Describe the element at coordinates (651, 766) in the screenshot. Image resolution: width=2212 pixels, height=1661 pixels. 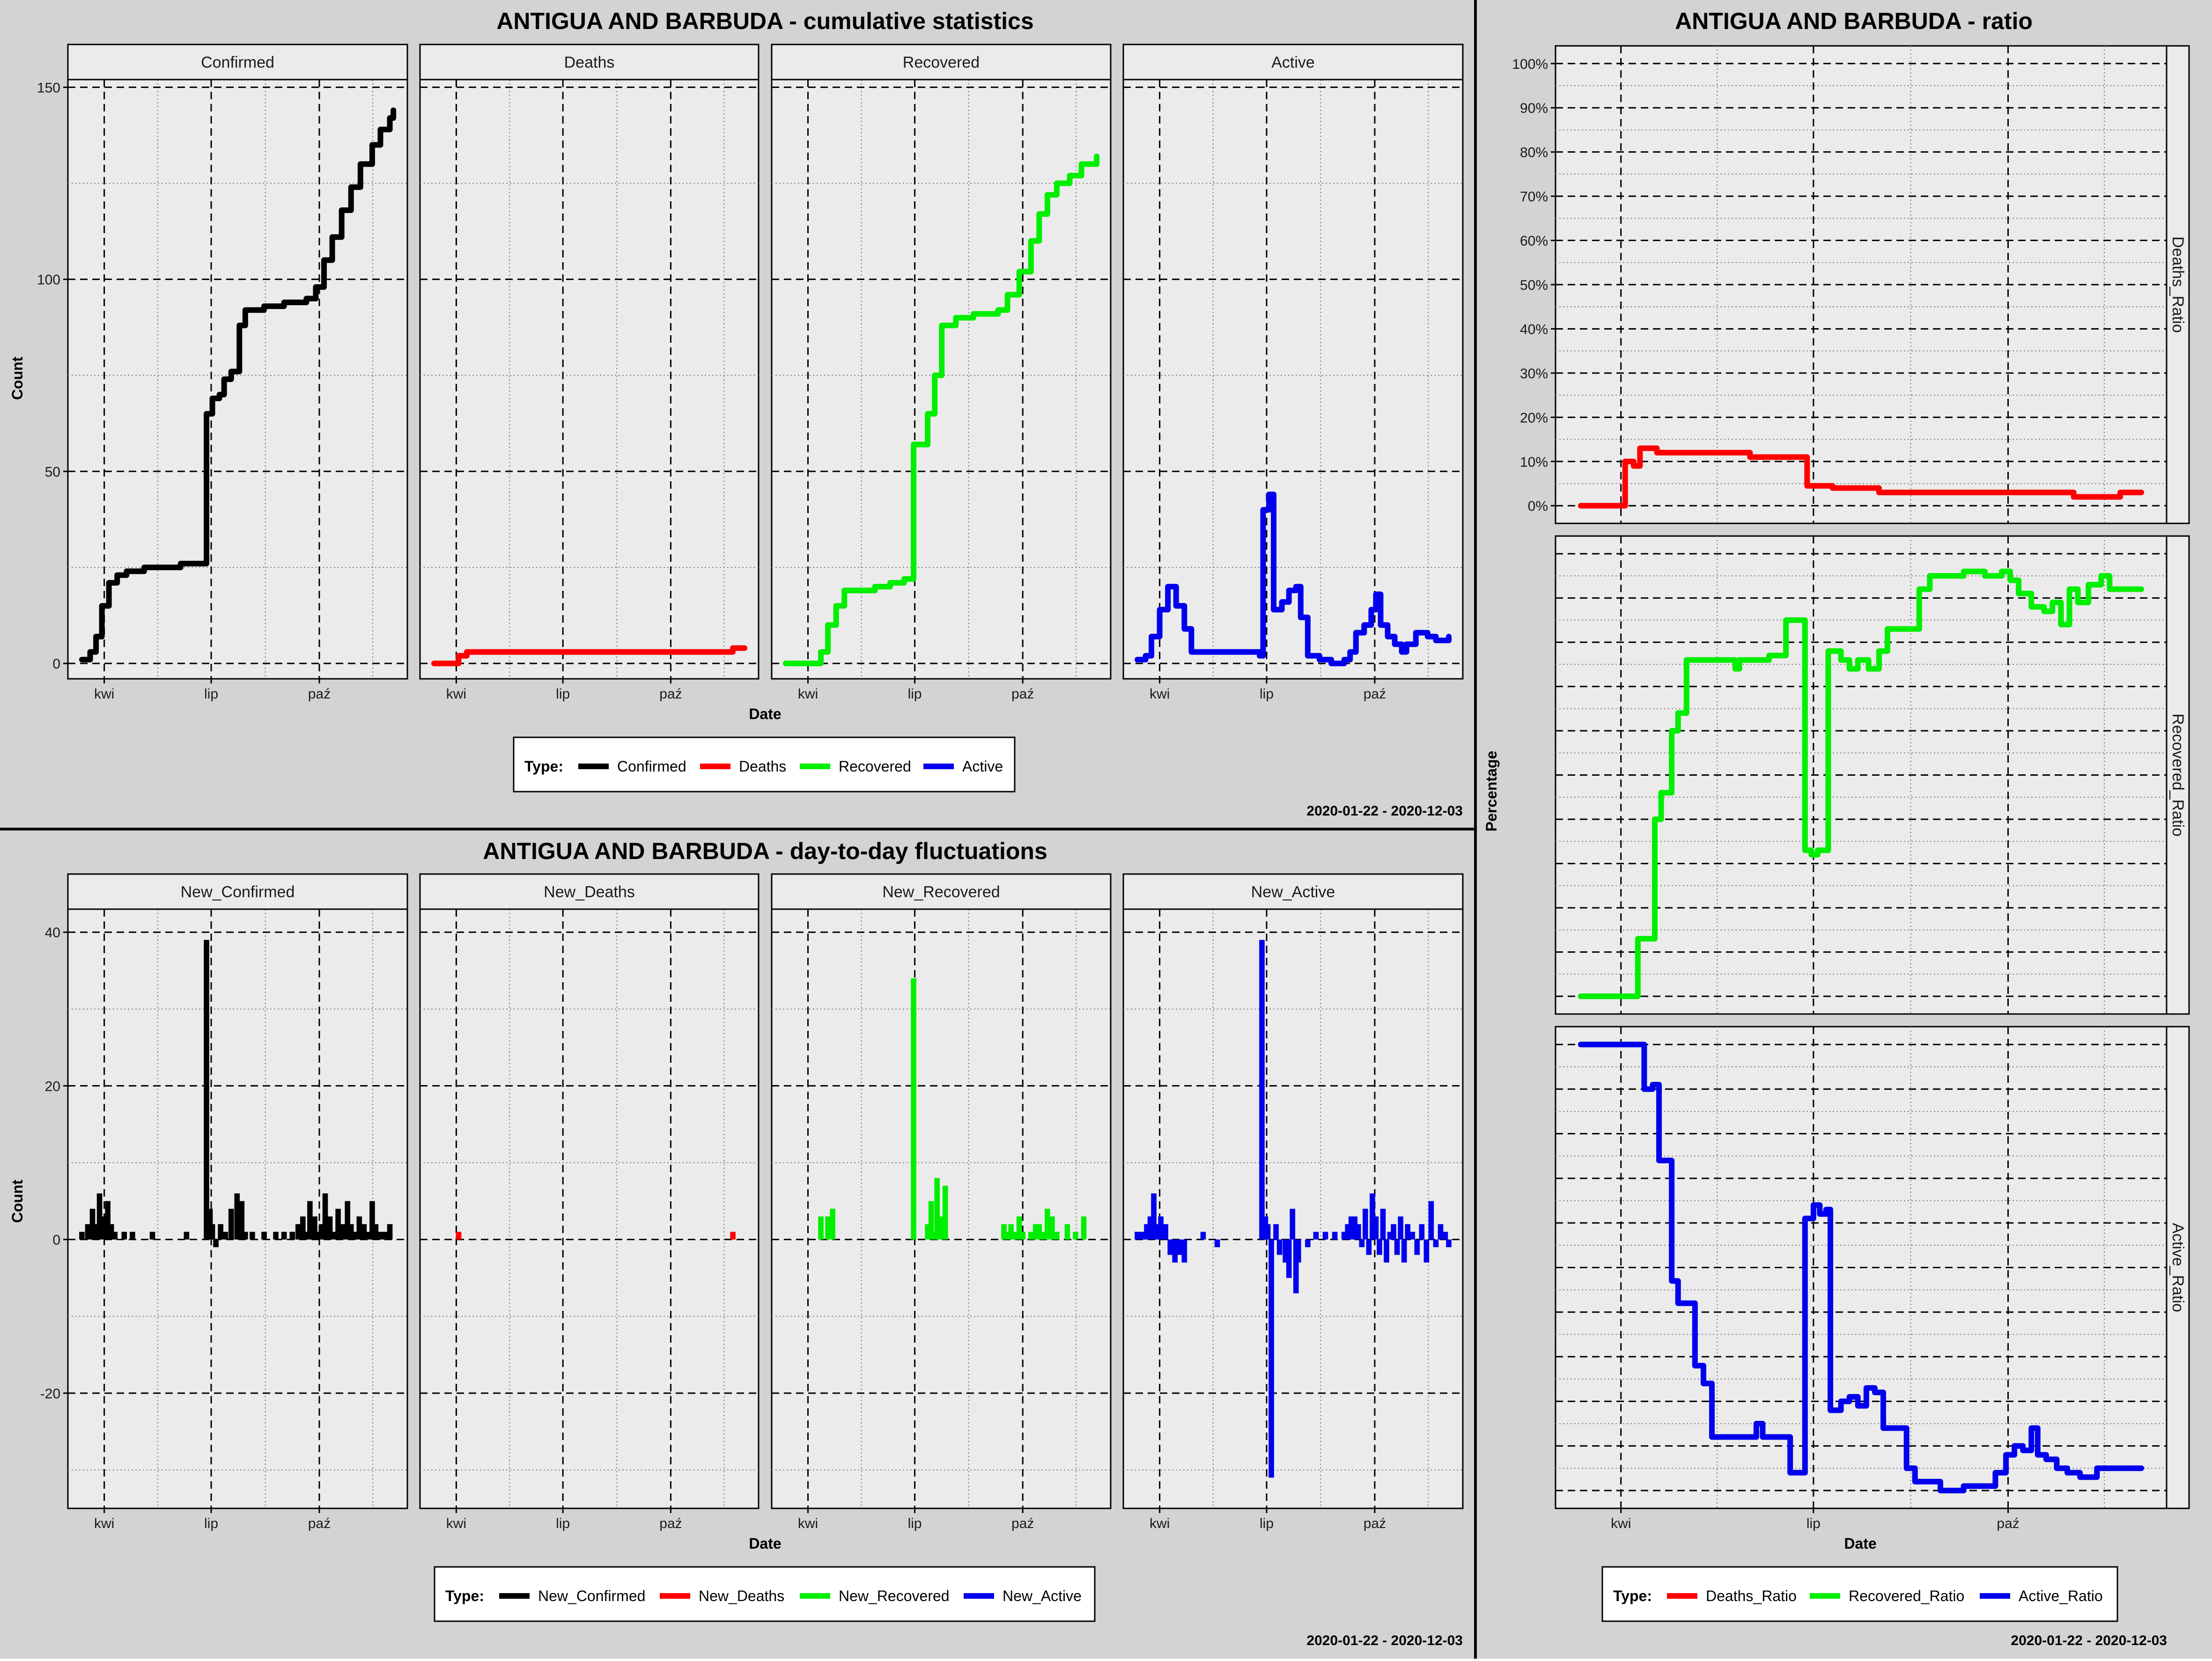
I see `legend-label-confirmed: Confirmed` at that location.